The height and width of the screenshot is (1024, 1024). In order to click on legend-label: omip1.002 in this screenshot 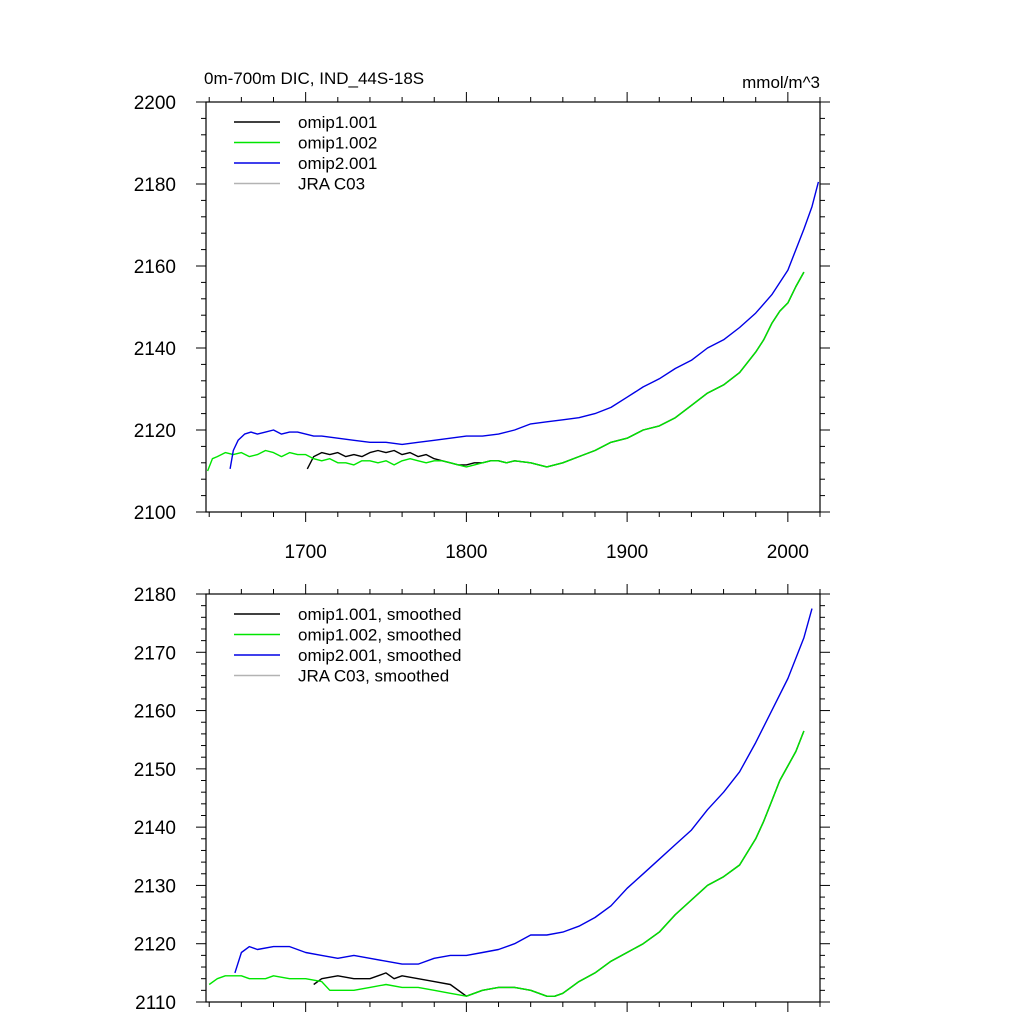, I will do `click(337, 143)`.